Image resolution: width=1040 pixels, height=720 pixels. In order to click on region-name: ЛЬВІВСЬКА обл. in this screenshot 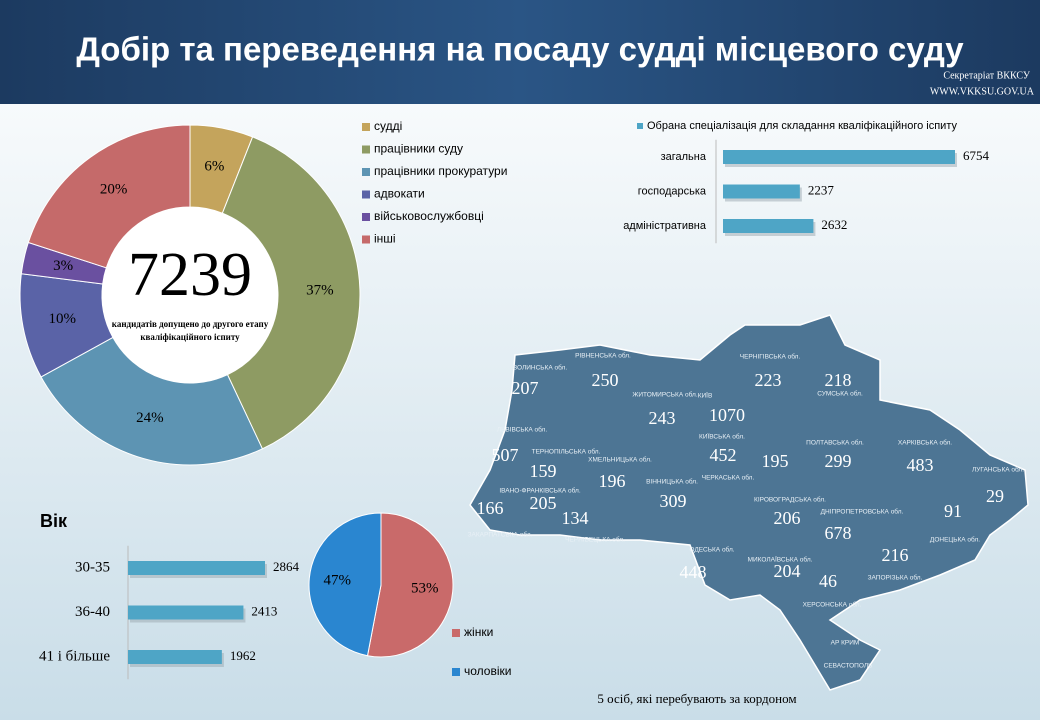, I will do `click(522, 430)`.